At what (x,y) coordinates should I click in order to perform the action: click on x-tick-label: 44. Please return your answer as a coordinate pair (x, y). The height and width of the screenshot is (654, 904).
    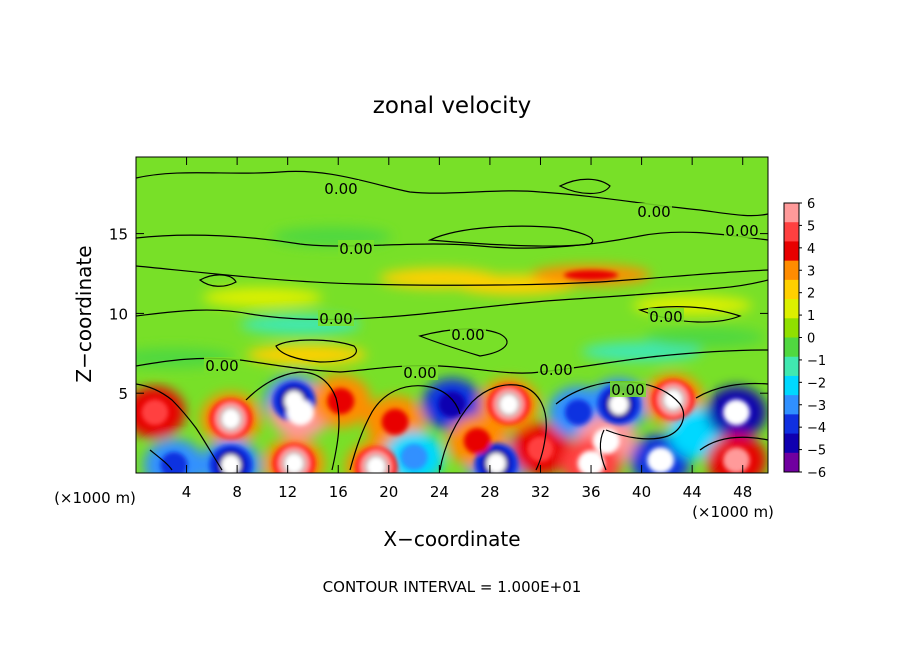
    Looking at the image, I should click on (692, 492).